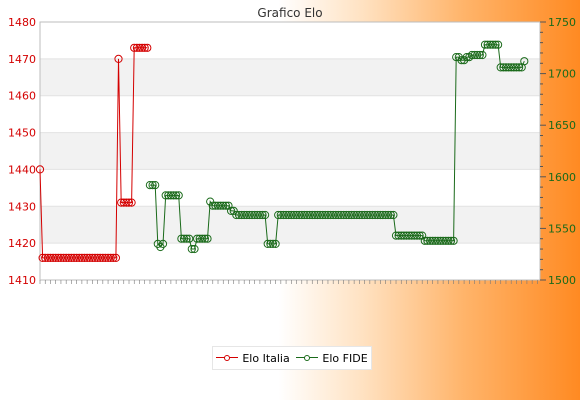 The height and width of the screenshot is (400, 580). I want to click on series-elo-italia, so click(93, 152).